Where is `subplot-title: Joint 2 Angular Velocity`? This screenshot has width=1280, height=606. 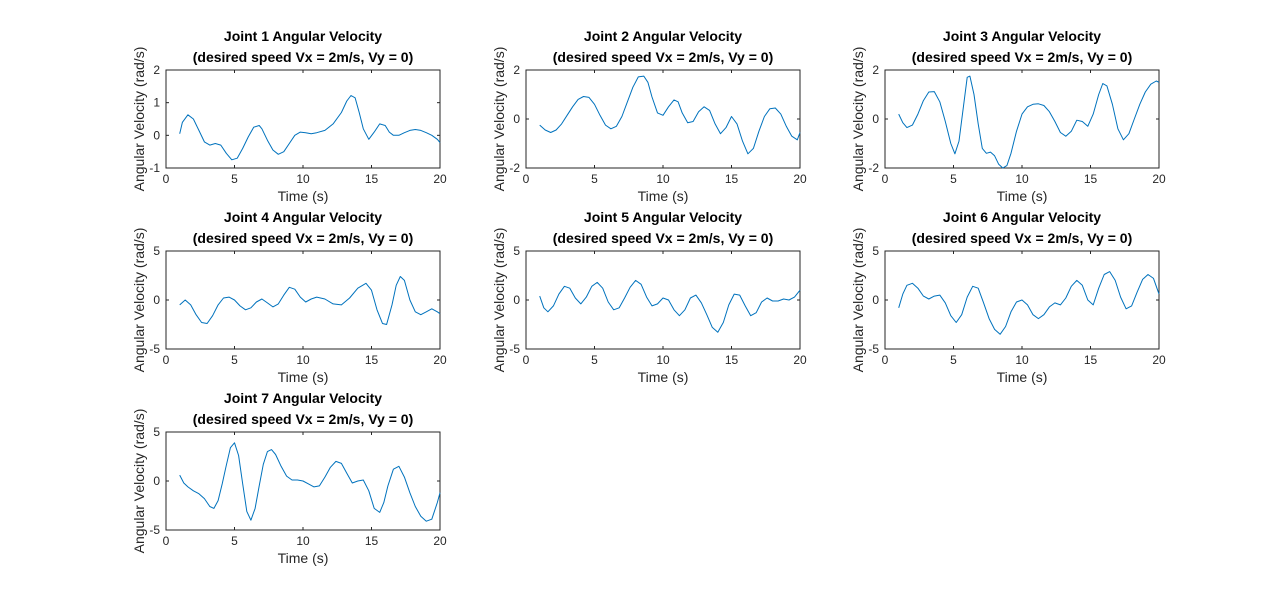 subplot-title: Joint 2 Angular Velocity is located at coordinates (663, 36).